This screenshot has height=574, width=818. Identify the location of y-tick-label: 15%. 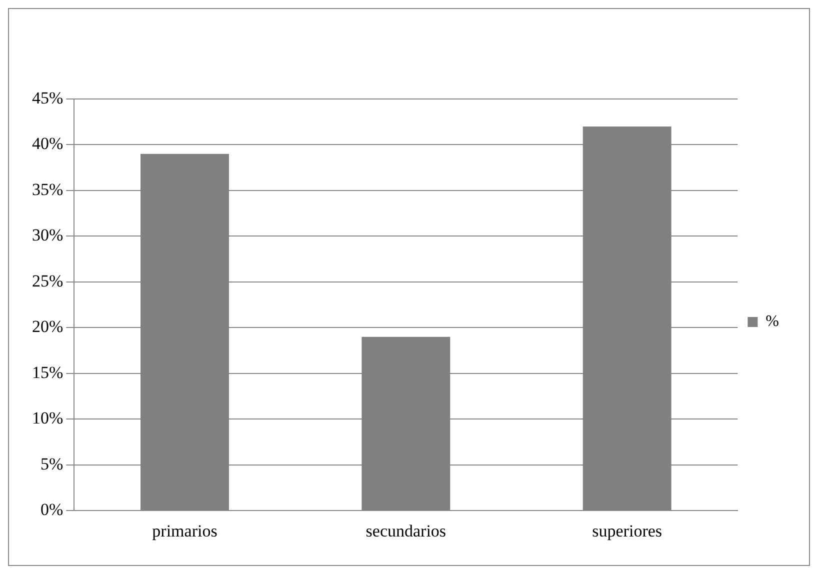
(48, 372).